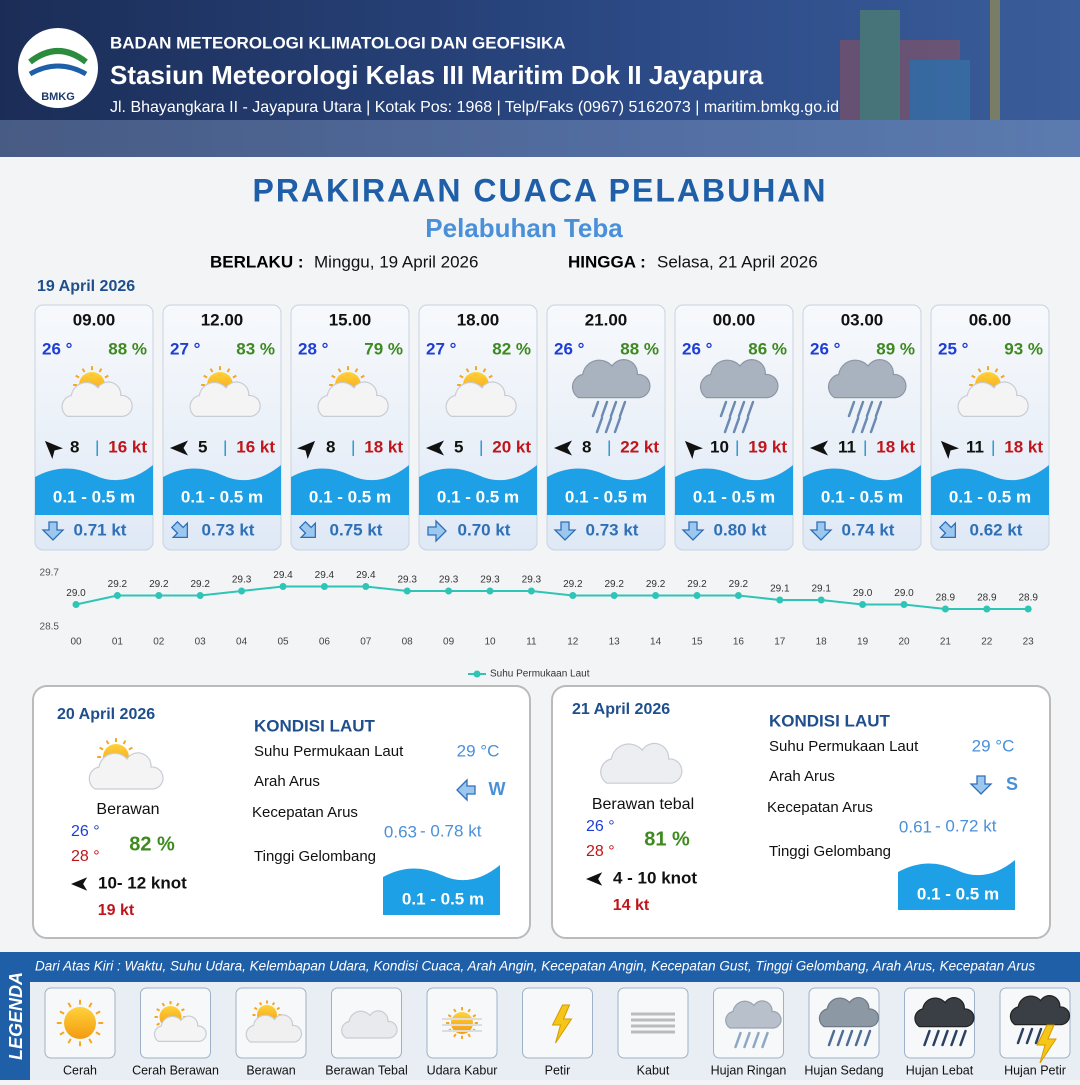 This screenshot has width=1080, height=1085. Describe the element at coordinates (50, 573) in the screenshot. I see `y-tick-label: 29.7` at that location.